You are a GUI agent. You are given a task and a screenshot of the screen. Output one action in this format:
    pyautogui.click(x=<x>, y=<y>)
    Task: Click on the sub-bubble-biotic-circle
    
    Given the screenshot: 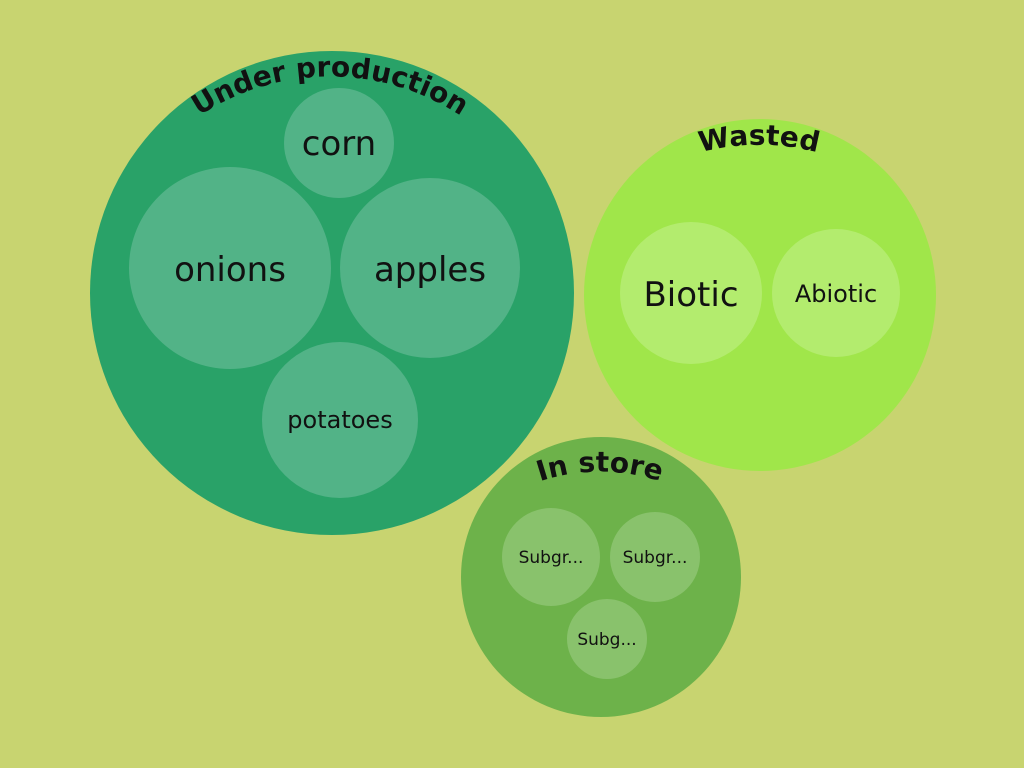 What is the action you would take?
    pyautogui.click(x=691, y=293)
    